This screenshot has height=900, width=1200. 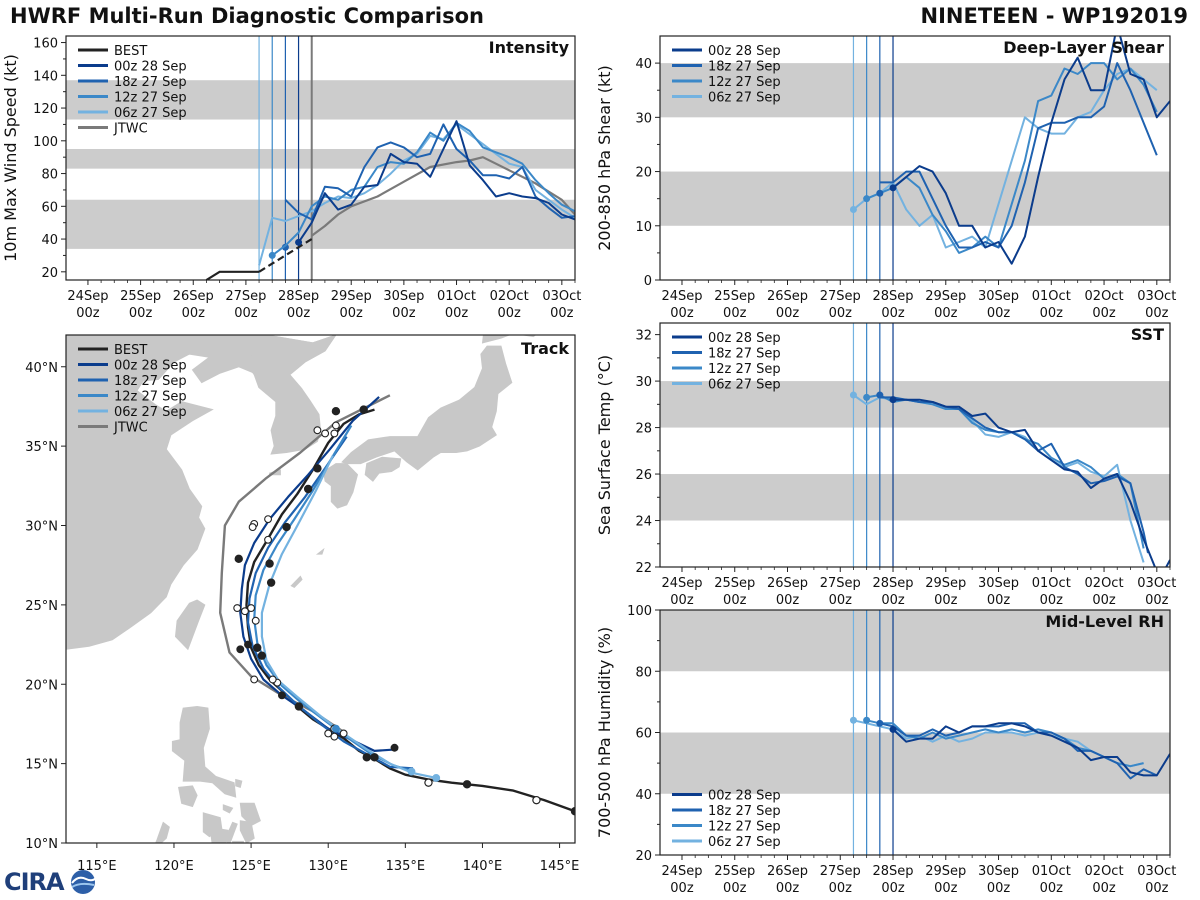 I want to click on x-tick-label-date: 26Sep, so click(x=193, y=296).